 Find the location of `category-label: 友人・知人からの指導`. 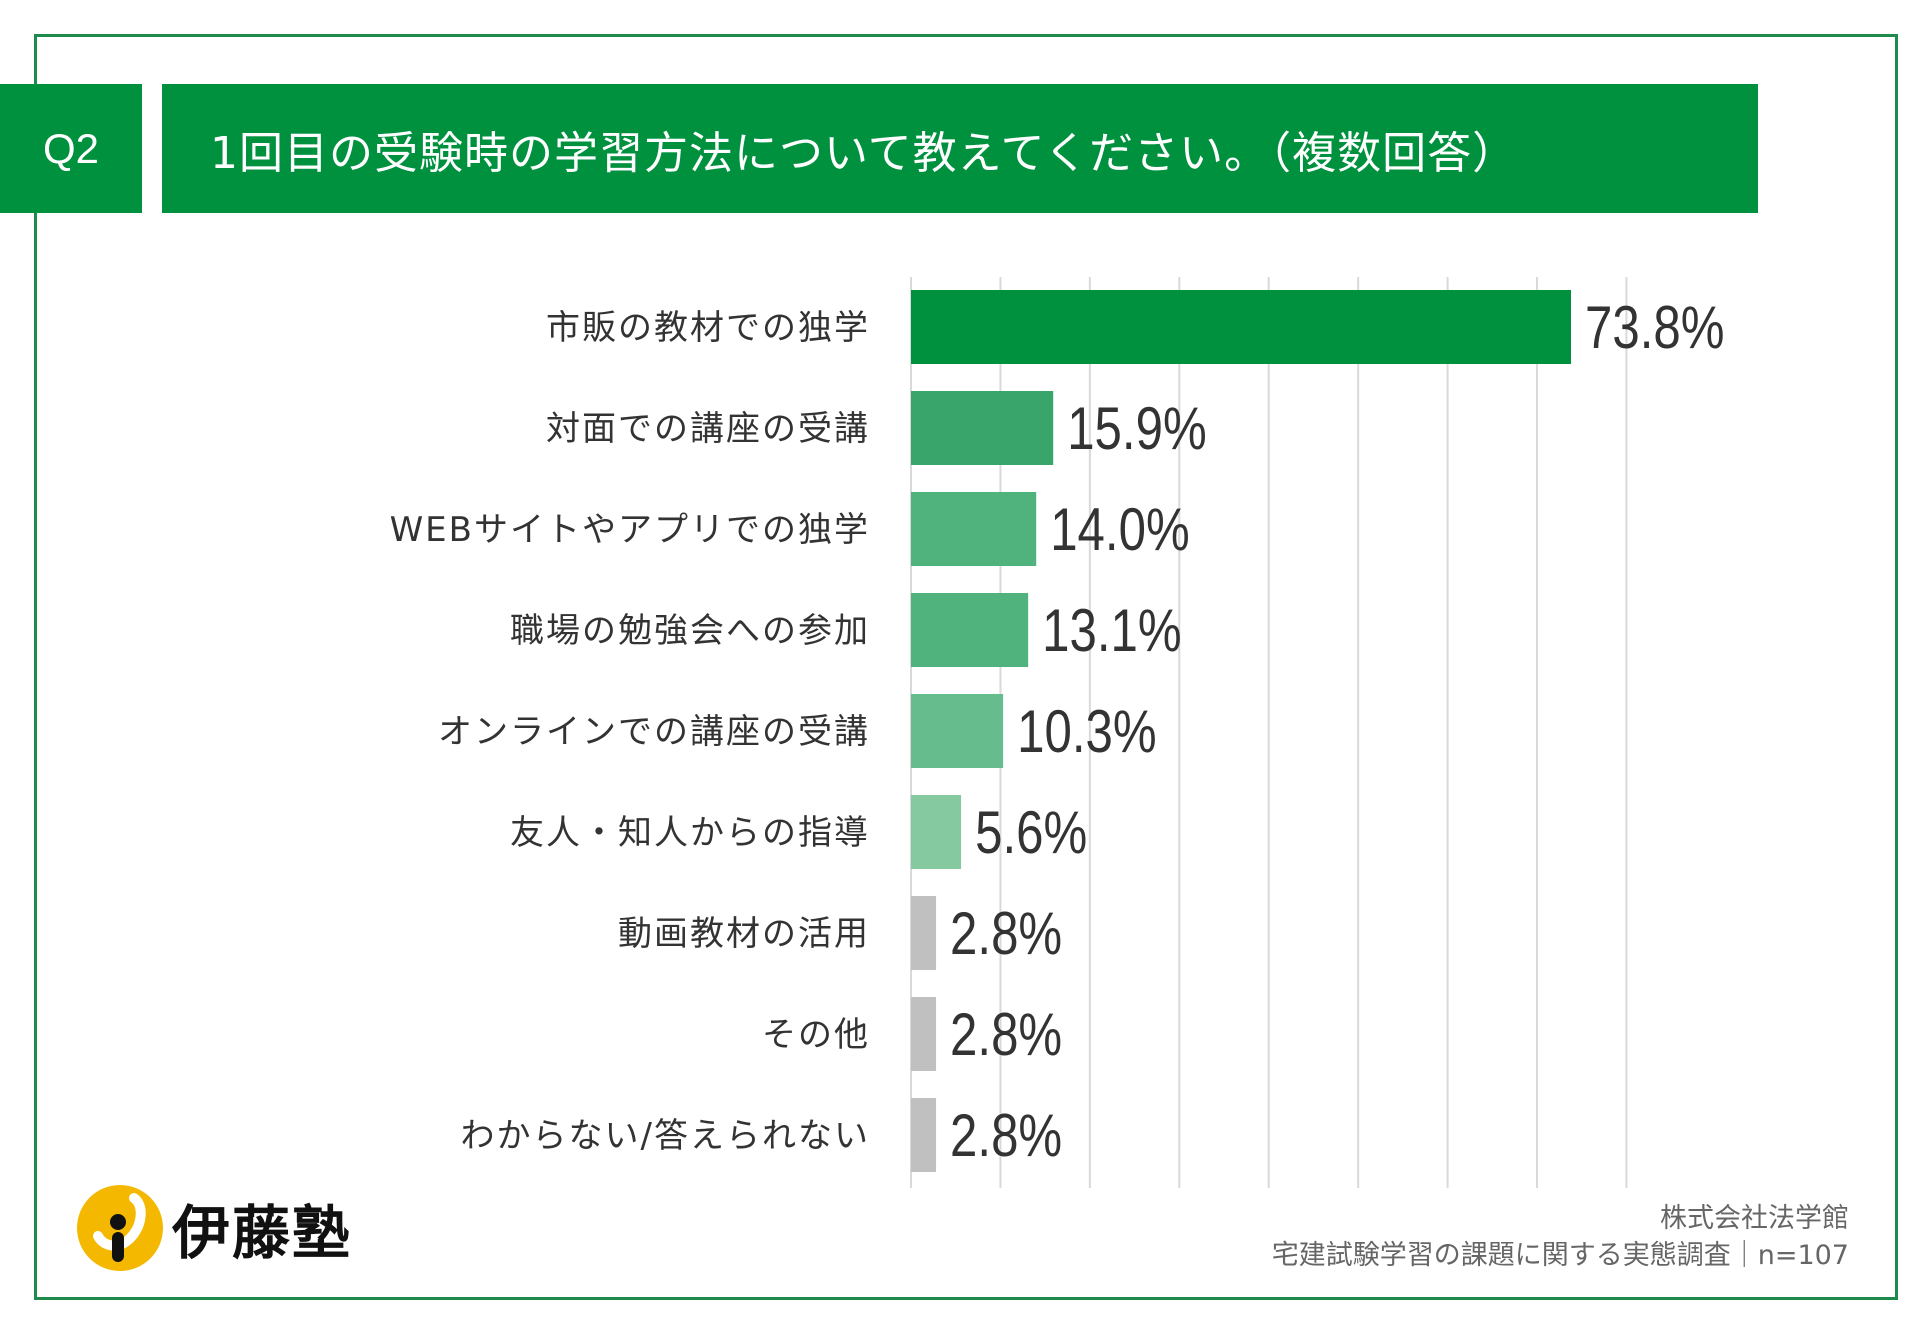

category-label: 友人・知人からの指導 is located at coordinates (690, 833).